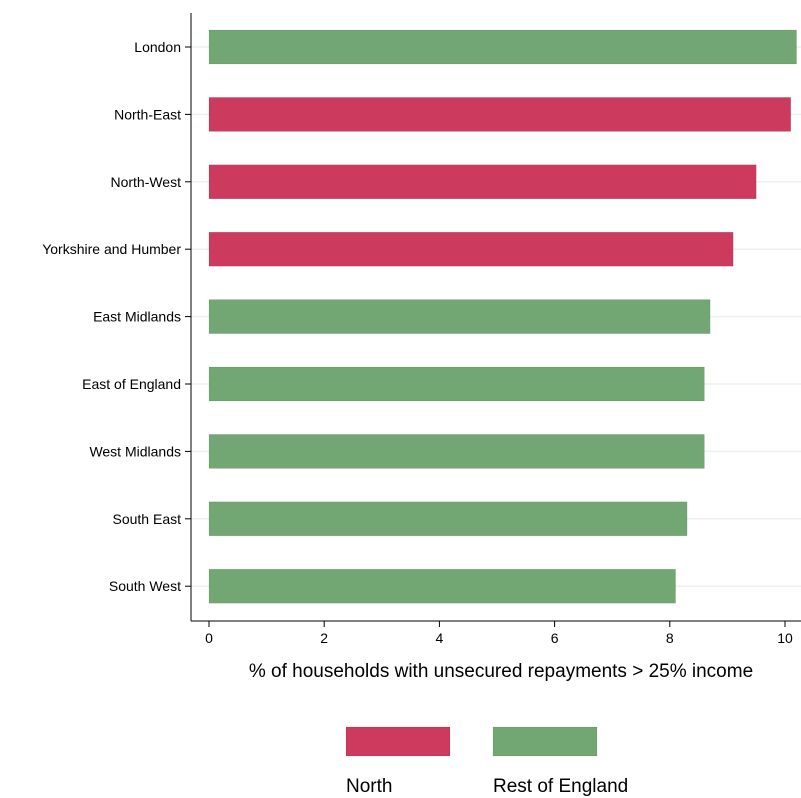 The width and height of the screenshot is (801, 798). Describe the element at coordinates (545, 741) in the screenshot. I see `legend-swatch-rest-of-england` at that location.